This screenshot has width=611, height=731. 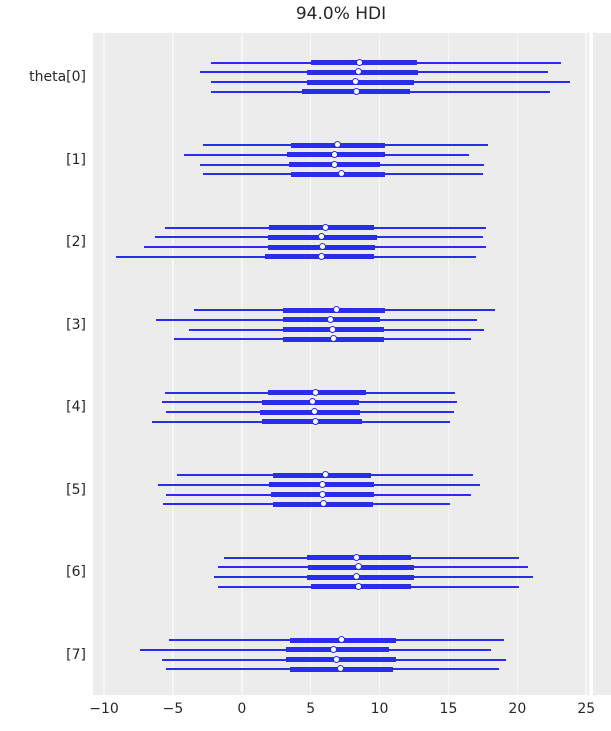 What do you see at coordinates (76, 572) in the screenshot?
I see `y-label-6: [6]` at bounding box center [76, 572].